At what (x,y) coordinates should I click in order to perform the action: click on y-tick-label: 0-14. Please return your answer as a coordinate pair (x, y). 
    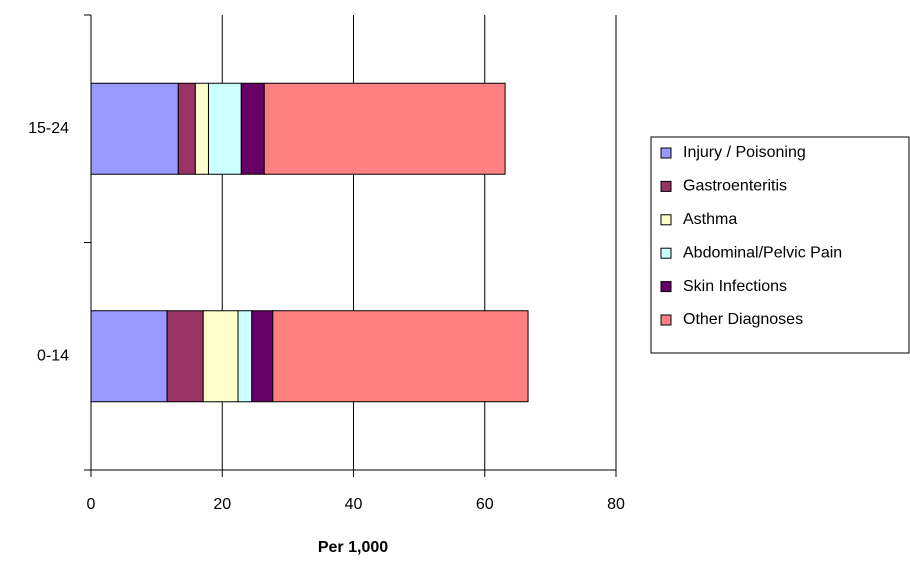
    Looking at the image, I should click on (53, 355).